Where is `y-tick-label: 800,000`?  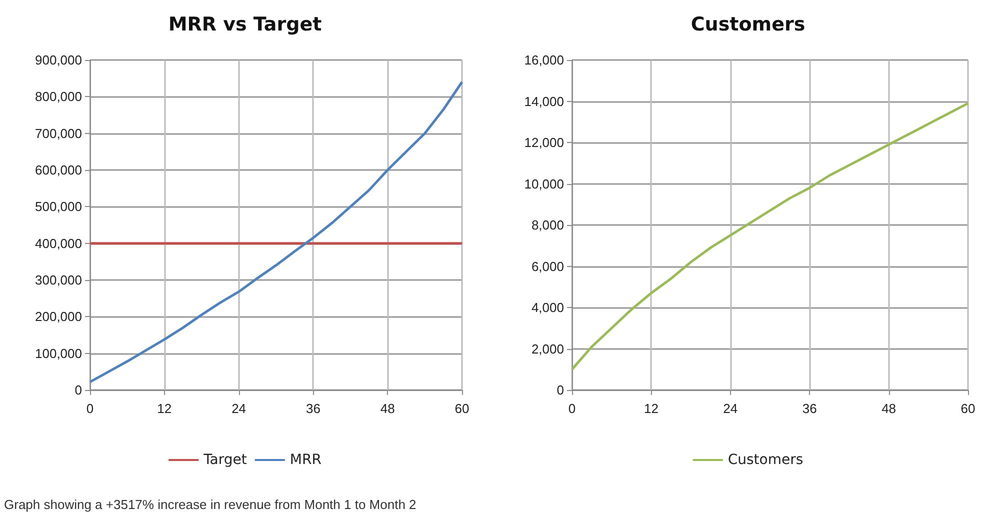
y-tick-label: 800,000 is located at coordinates (58, 96).